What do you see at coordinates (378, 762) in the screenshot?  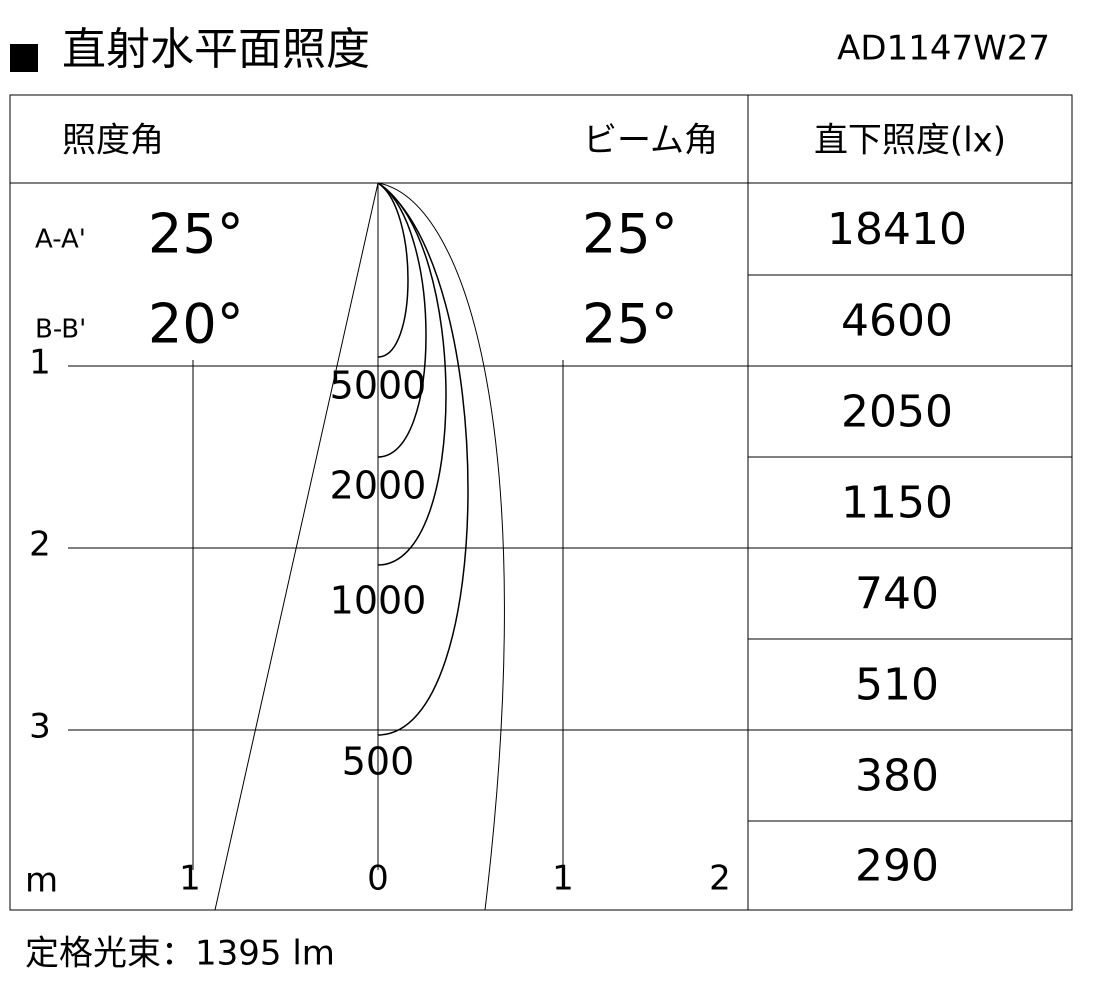 I see `contour-label: 500` at bounding box center [378, 762].